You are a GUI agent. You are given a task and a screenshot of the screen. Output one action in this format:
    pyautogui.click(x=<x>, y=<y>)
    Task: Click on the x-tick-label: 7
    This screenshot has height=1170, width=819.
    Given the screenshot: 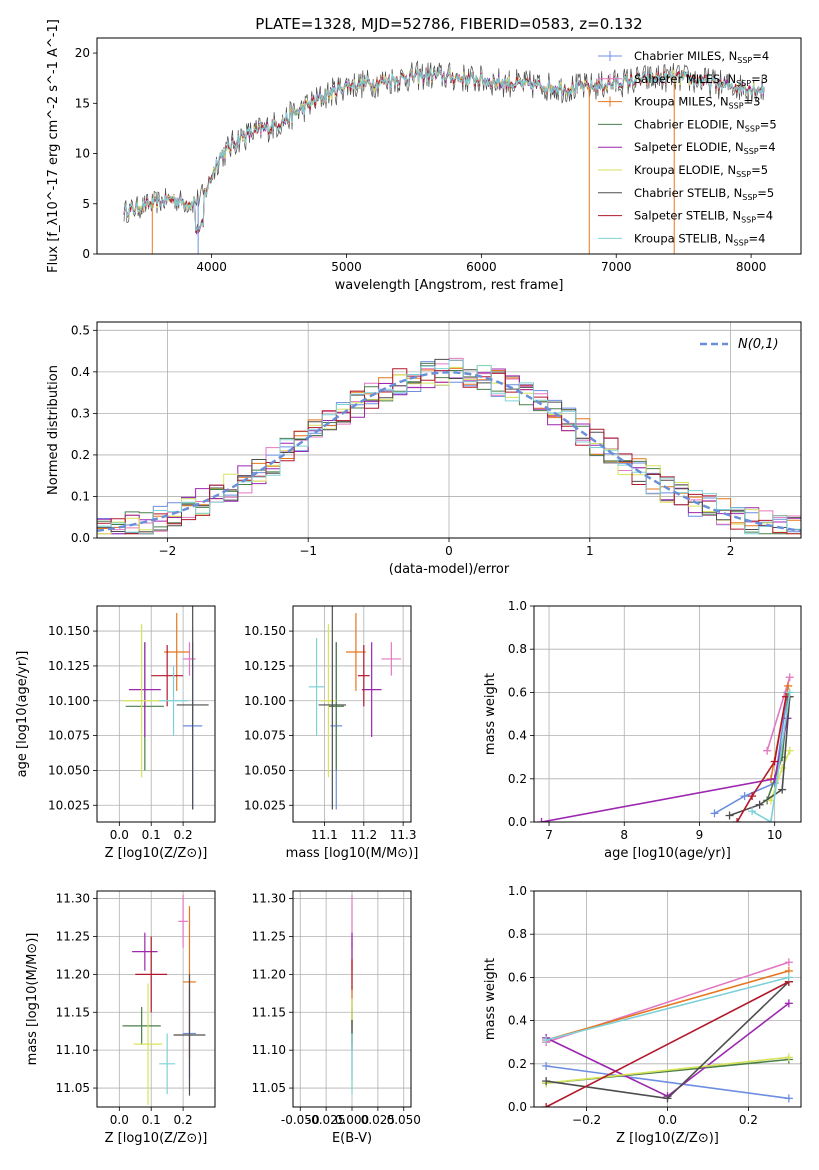 What is the action you would take?
    pyautogui.click(x=549, y=835)
    